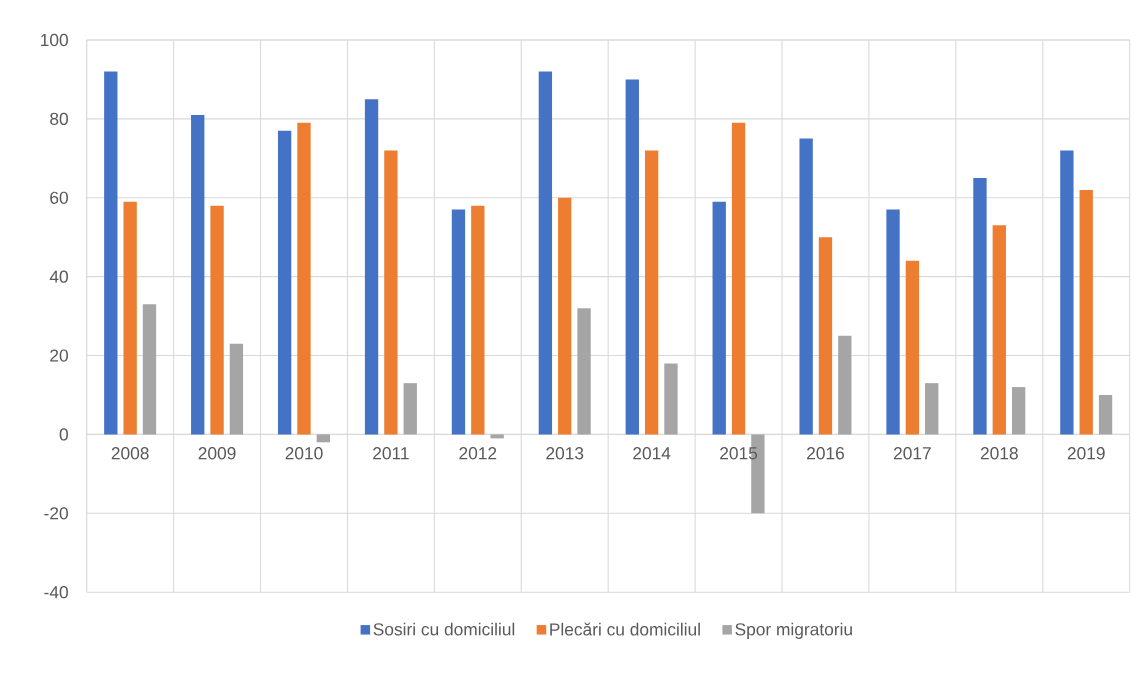 This screenshot has width=1147, height=675. What do you see at coordinates (59, 197) in the screenshot?
I see `y-tick-label: 60` at bounding box center [59, 197].